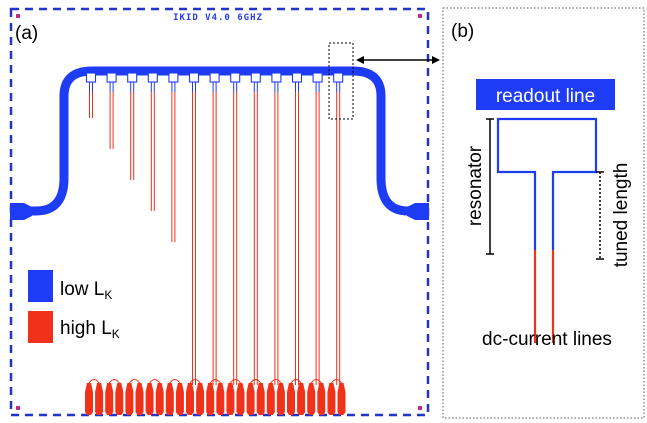 This screenshot has width=647, height=423. What do you see at coordinates (547, 339) in the screenshot?
I see `dc-current-lines-label: dc-current lines` at bounding box center [547, 339].